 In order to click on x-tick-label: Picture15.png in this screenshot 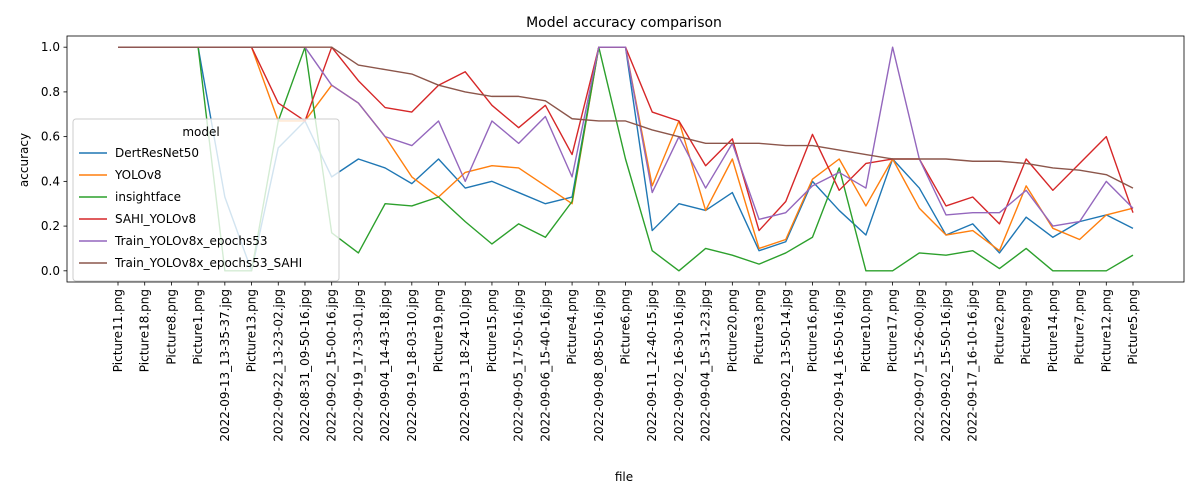, I will do `click(492, 330)`.